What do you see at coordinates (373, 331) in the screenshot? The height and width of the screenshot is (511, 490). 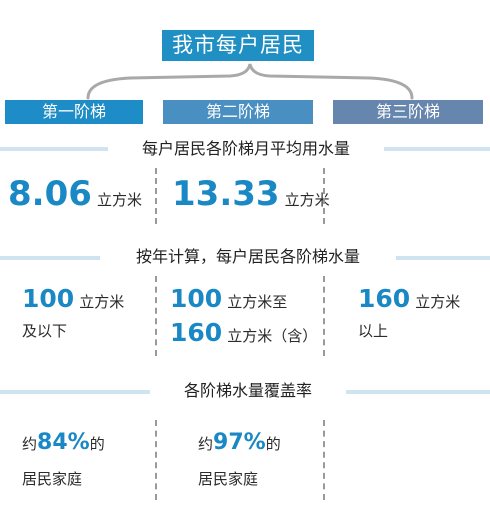 I see `tier-3-annual-note: 以上` at bounding box center [373, 331].